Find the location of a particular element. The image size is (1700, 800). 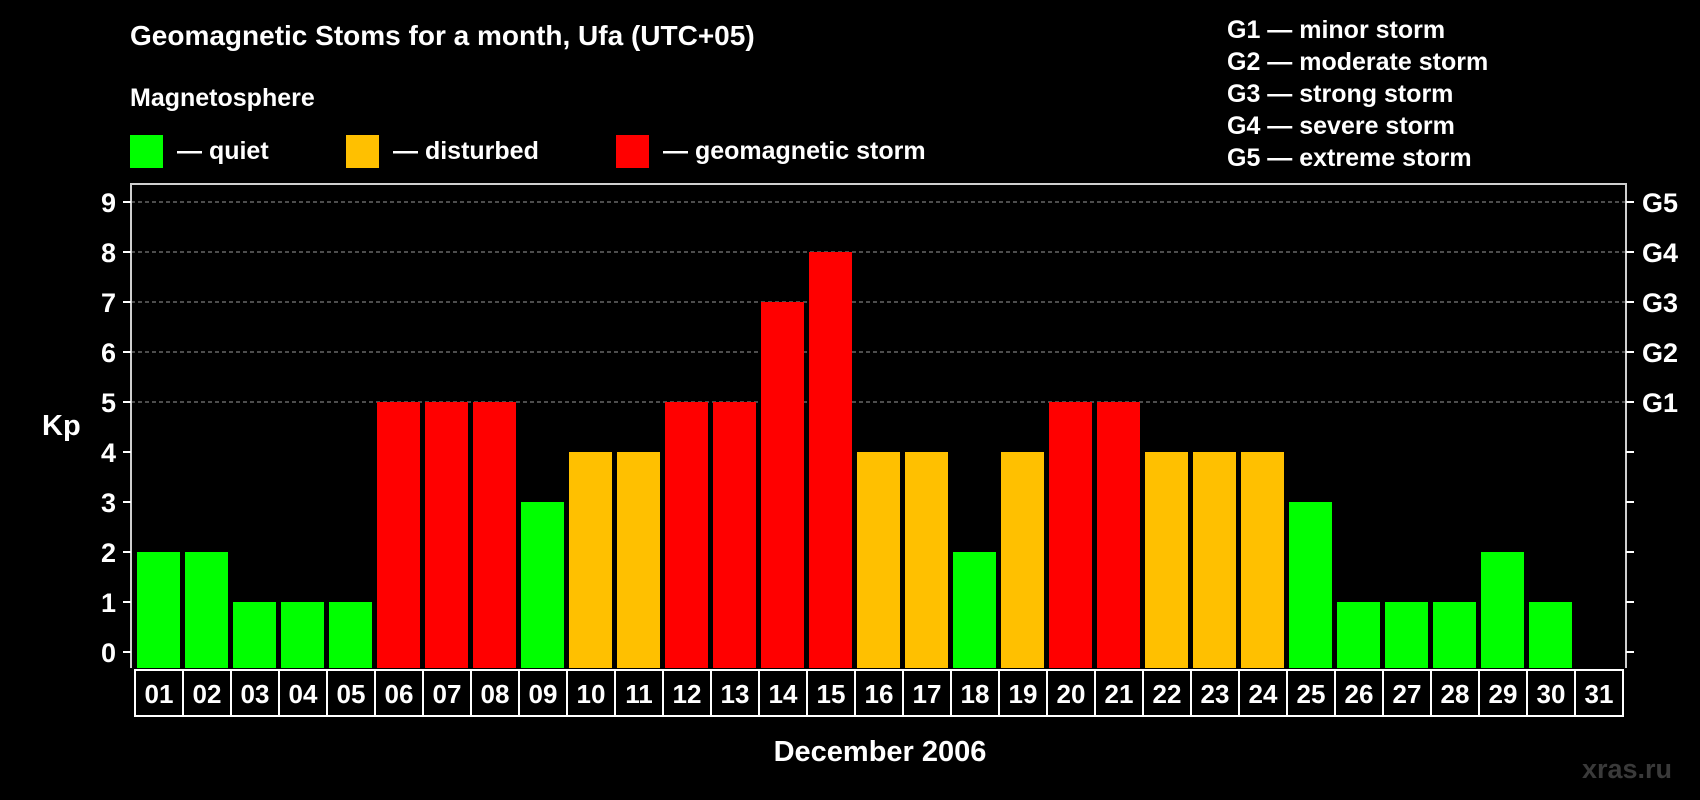

x-tick-label: 22 is located at coordinates (1167, 694).